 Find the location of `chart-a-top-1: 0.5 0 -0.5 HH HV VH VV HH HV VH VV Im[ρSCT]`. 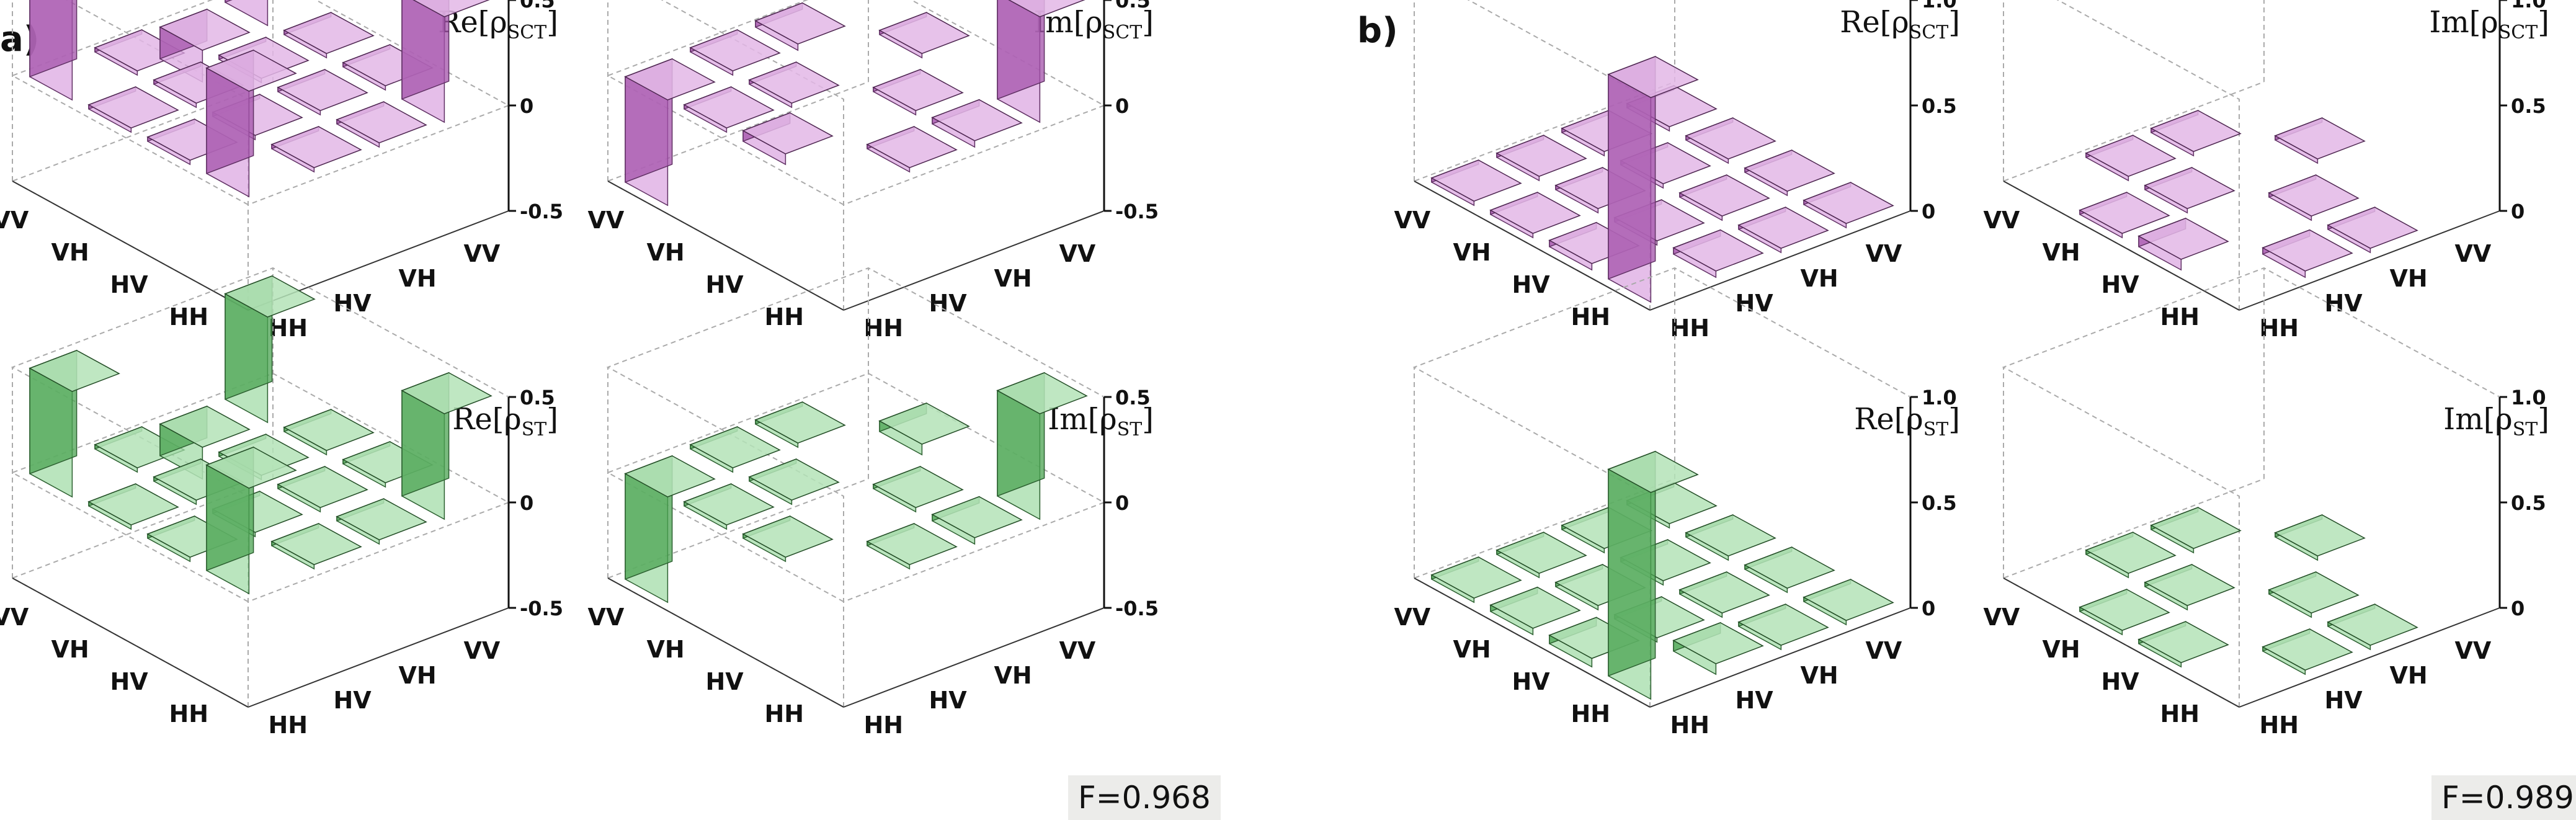

chart-a-top-1: 0.5 0 -0.5 HH HV VH VV HH HV VH VV Im[ρSCT] is located at coordinates (874, 171).